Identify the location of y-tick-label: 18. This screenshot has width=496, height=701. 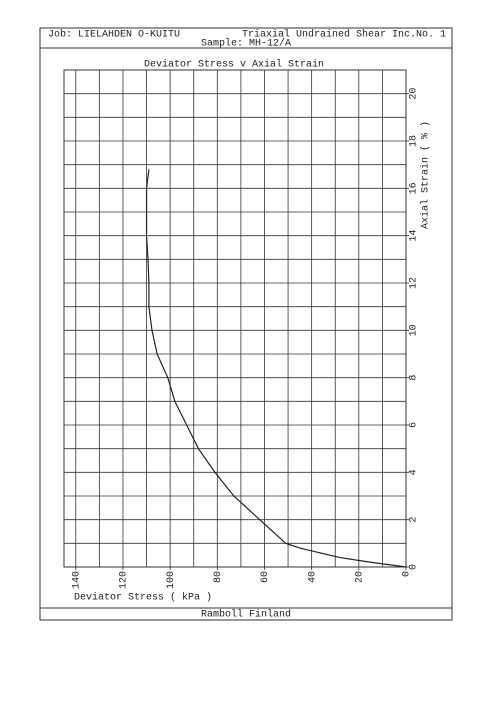
(414, 141).